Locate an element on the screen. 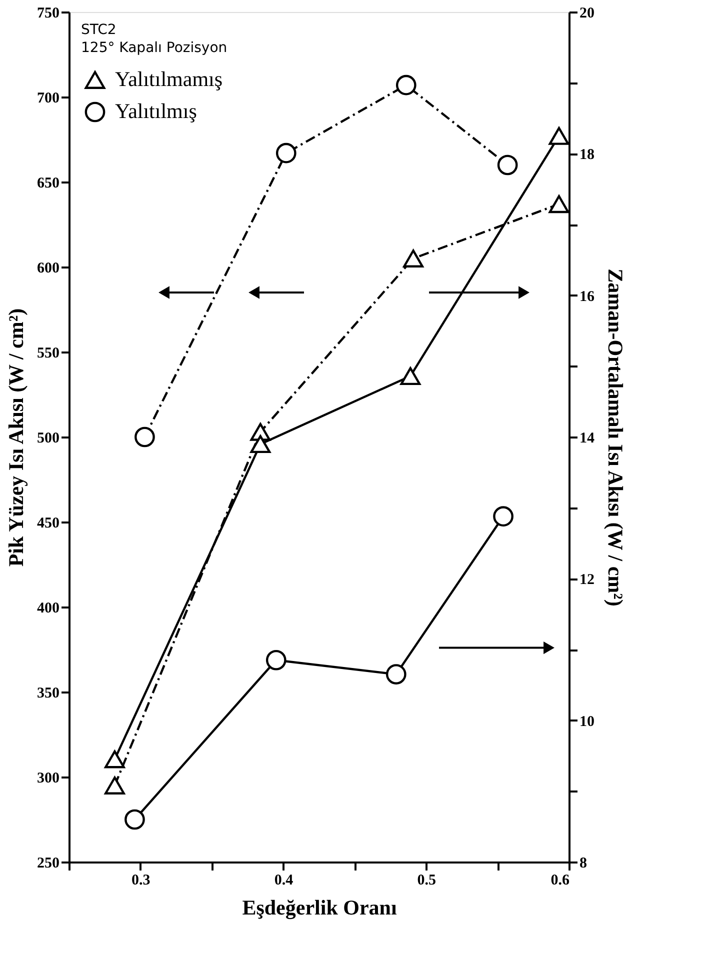 This screenshot has height=966, width=704. x-tick-label: 0.4 is located at coordinates (284, 880).